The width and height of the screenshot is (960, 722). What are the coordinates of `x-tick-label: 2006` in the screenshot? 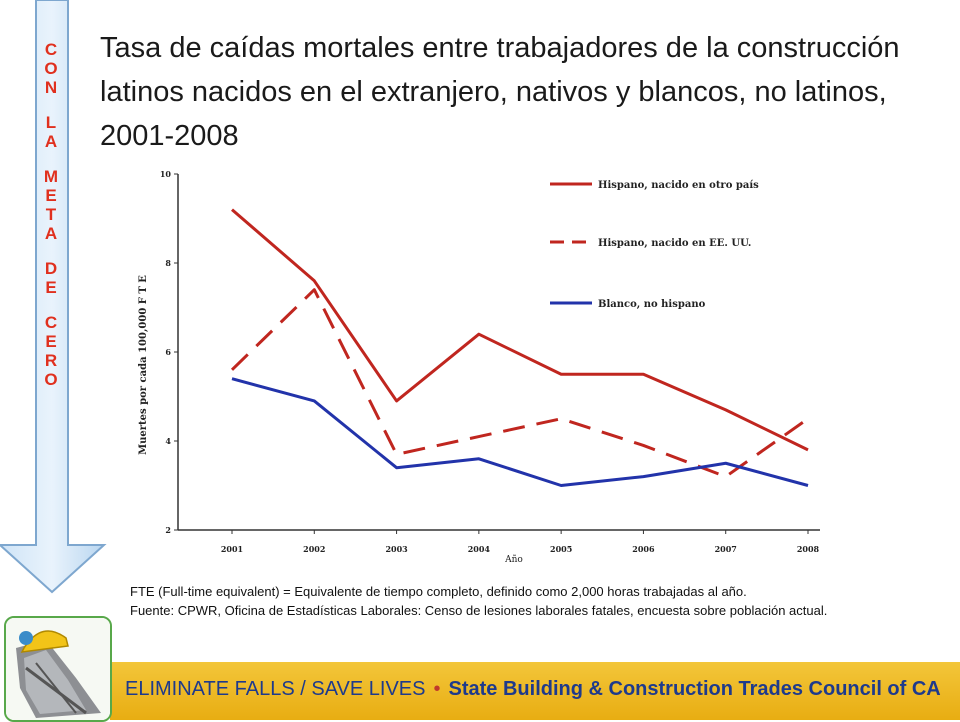 It's located at (643, 549).